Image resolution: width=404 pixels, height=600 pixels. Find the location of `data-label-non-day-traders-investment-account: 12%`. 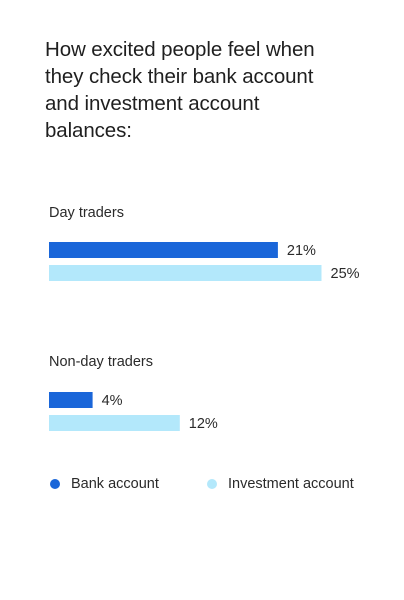

data-label-non-day-traders-investment-account: 12% is located at coordinates (203, 424).